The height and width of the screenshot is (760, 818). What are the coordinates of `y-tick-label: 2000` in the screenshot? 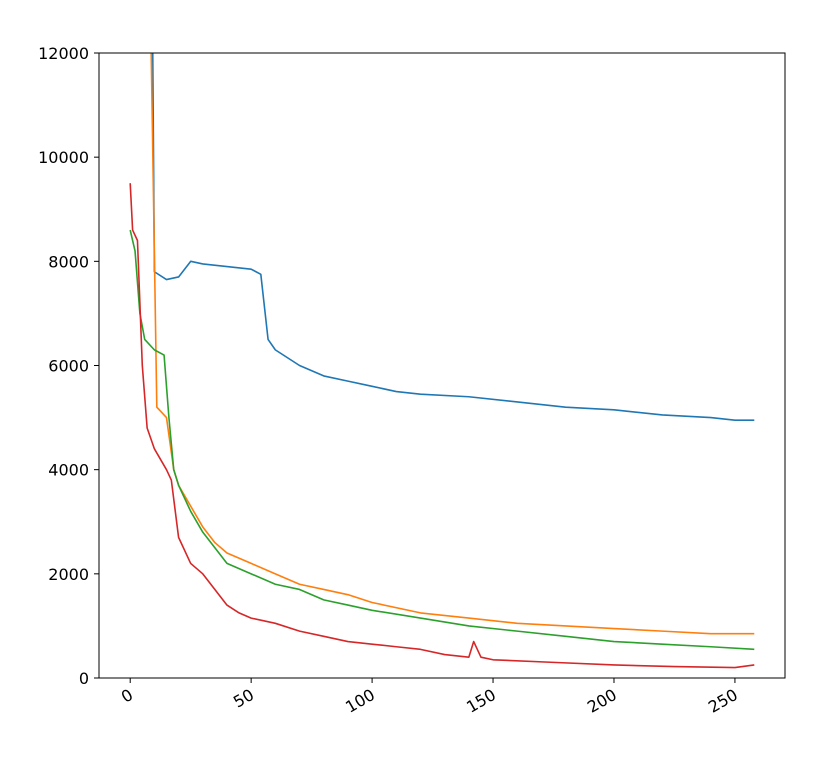 It's located at (68, 574).